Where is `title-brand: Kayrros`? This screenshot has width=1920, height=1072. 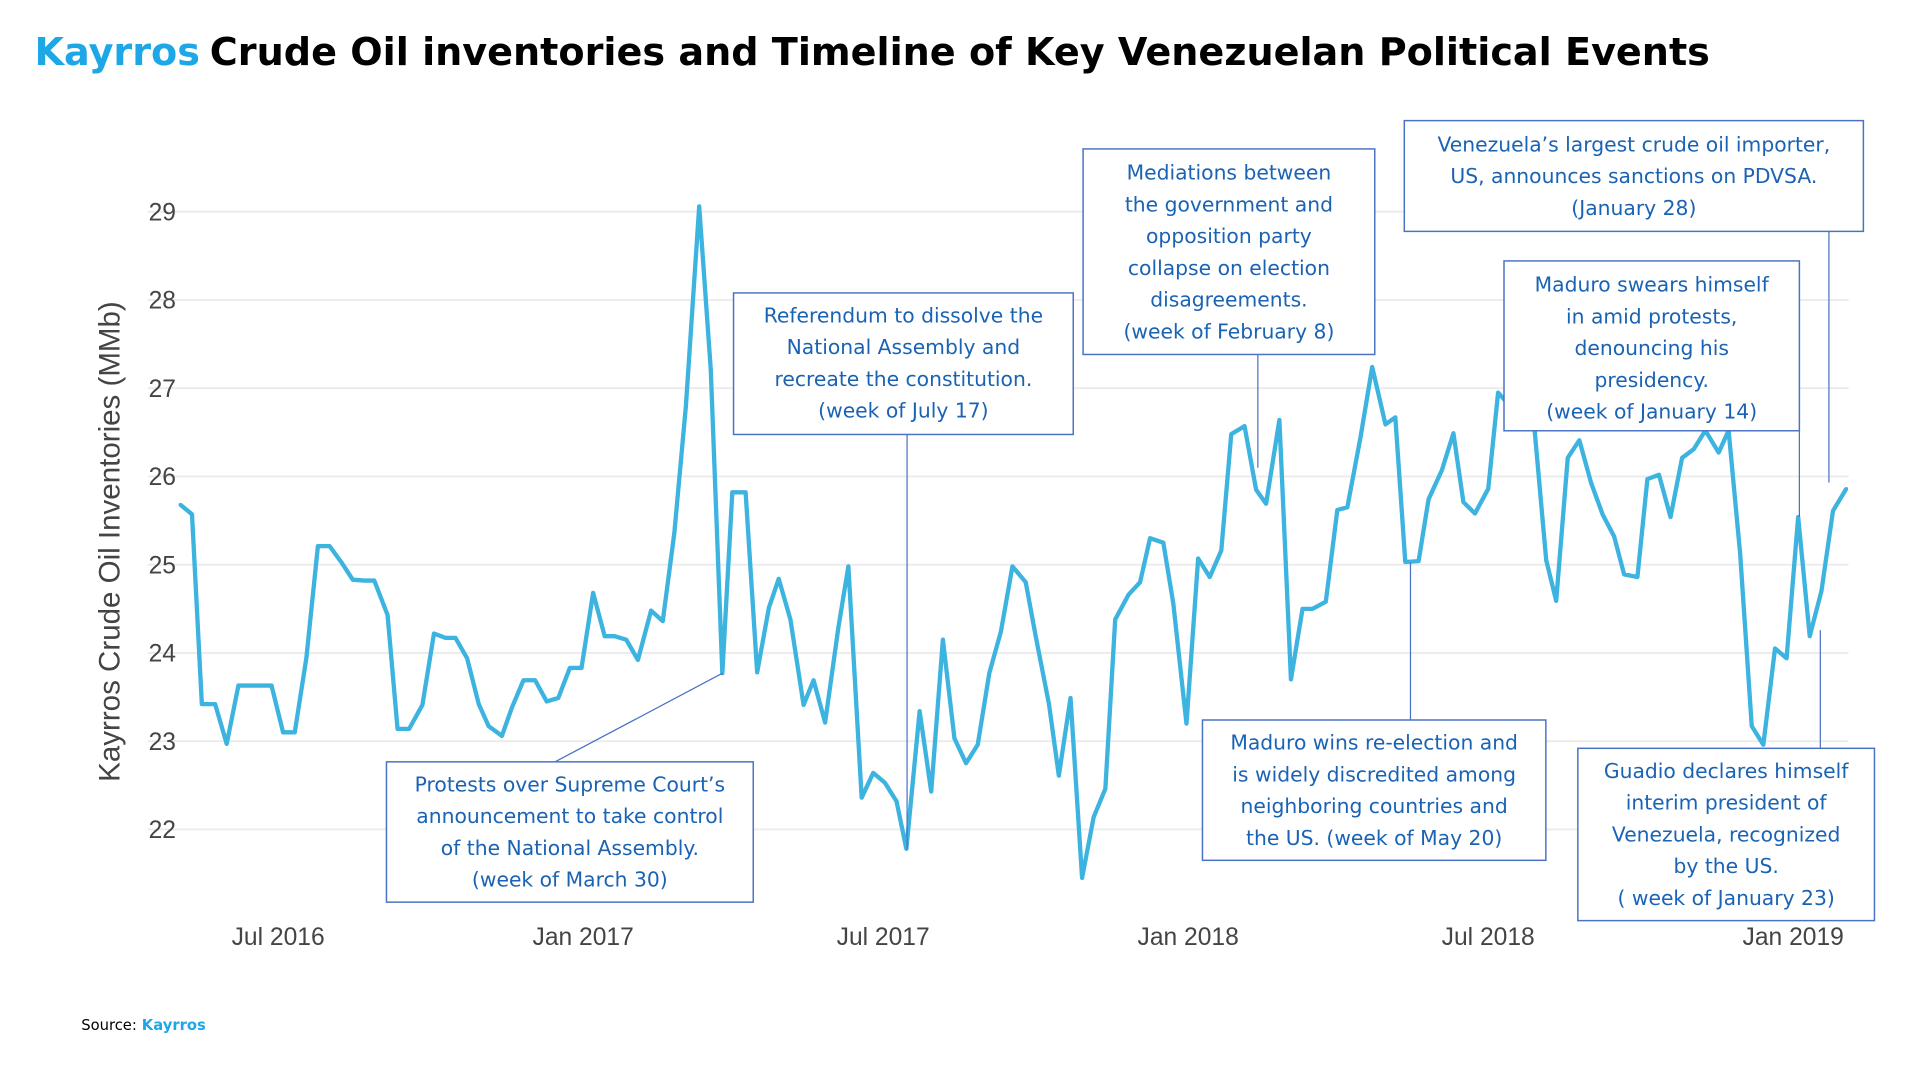 title-brand: Kayrros is located at coordinates (117, 52).